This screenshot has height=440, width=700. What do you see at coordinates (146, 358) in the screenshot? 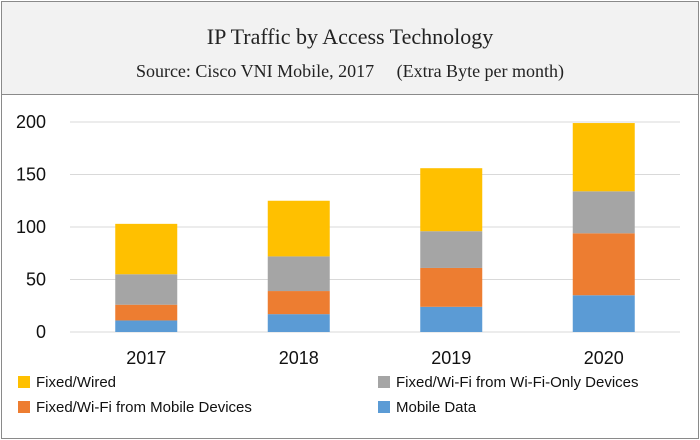
I see `x-tick-label: 2017` at bounding box center [146, 358].